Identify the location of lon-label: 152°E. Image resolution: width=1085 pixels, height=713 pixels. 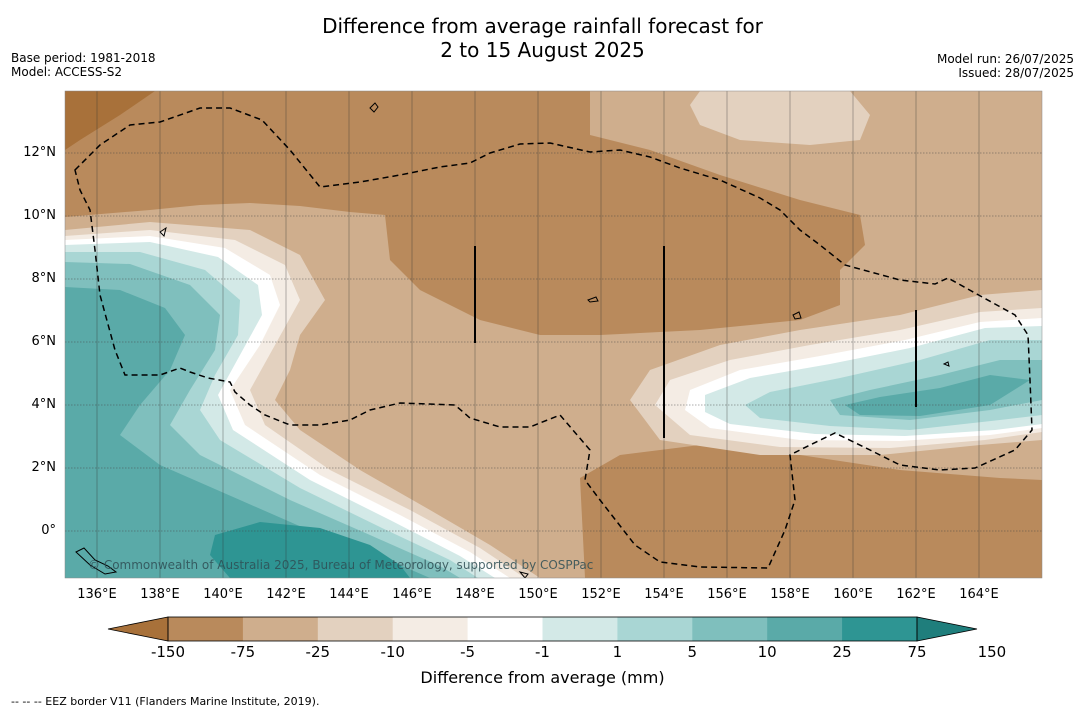
(601, 594).